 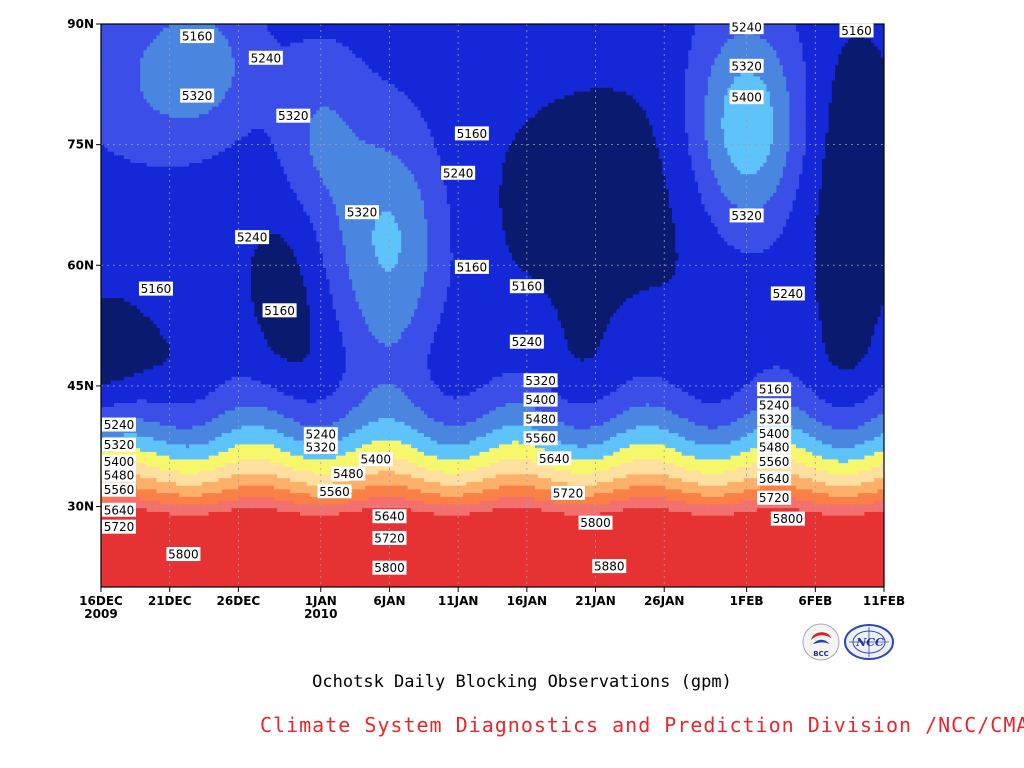 I want to click on contour-label: 5800, so click(x=595, y=522).